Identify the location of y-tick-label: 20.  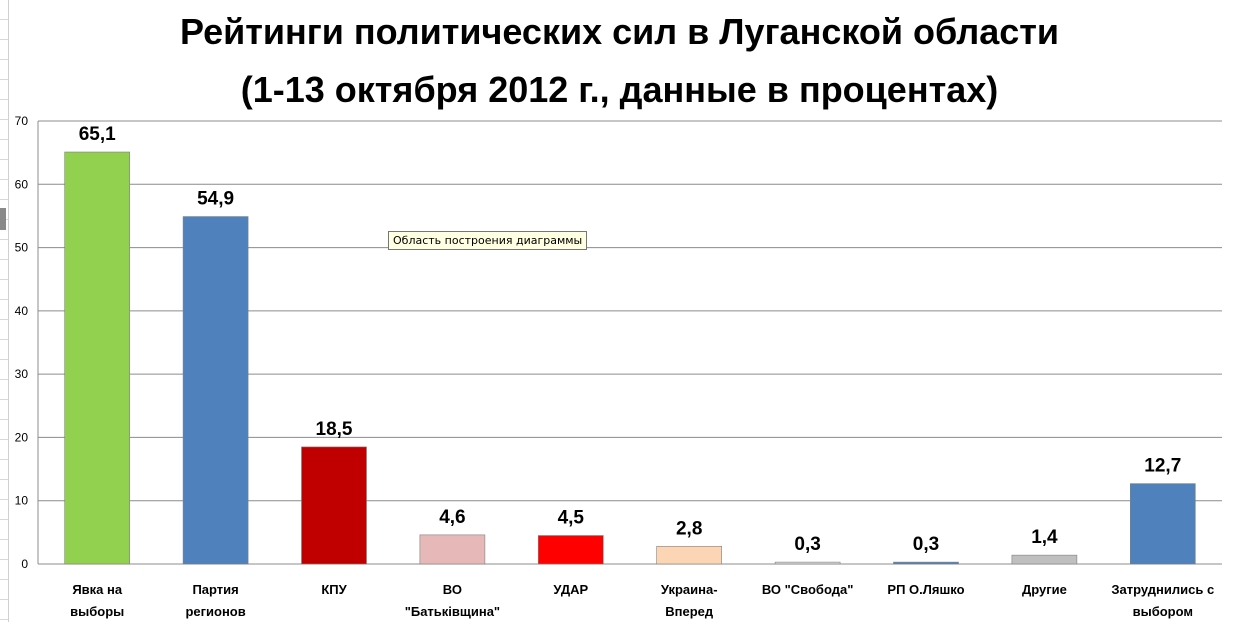
(22, 437).